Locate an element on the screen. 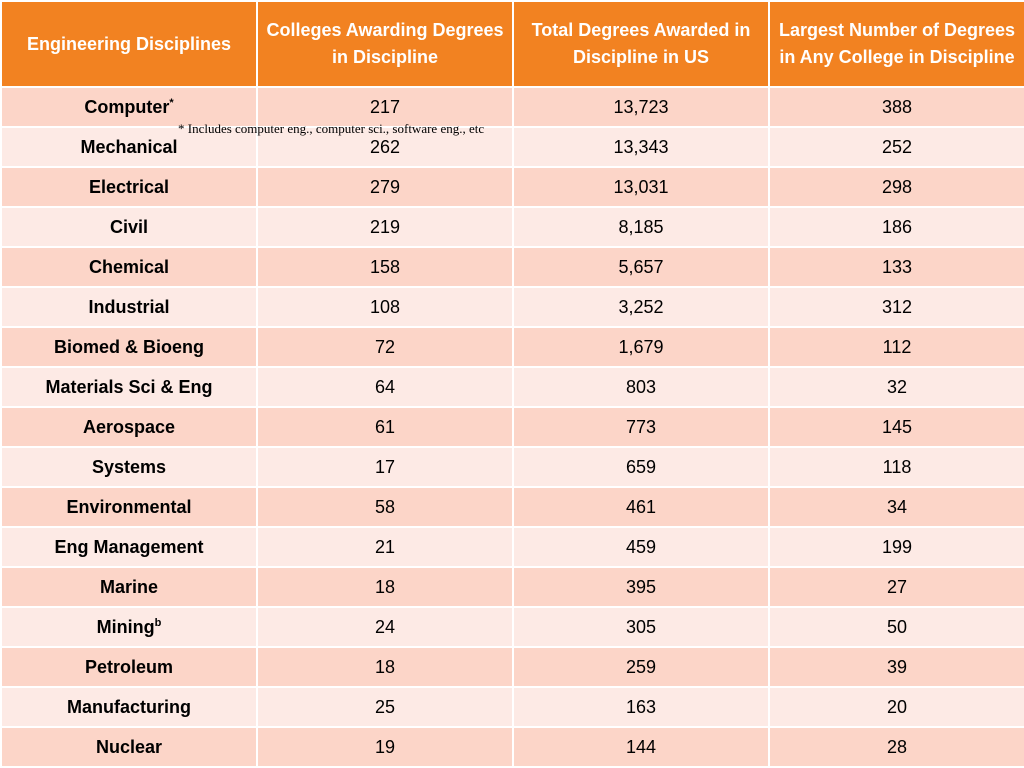  table-row: Aerospace 61 773 145 is located at coordinates (512, 427).